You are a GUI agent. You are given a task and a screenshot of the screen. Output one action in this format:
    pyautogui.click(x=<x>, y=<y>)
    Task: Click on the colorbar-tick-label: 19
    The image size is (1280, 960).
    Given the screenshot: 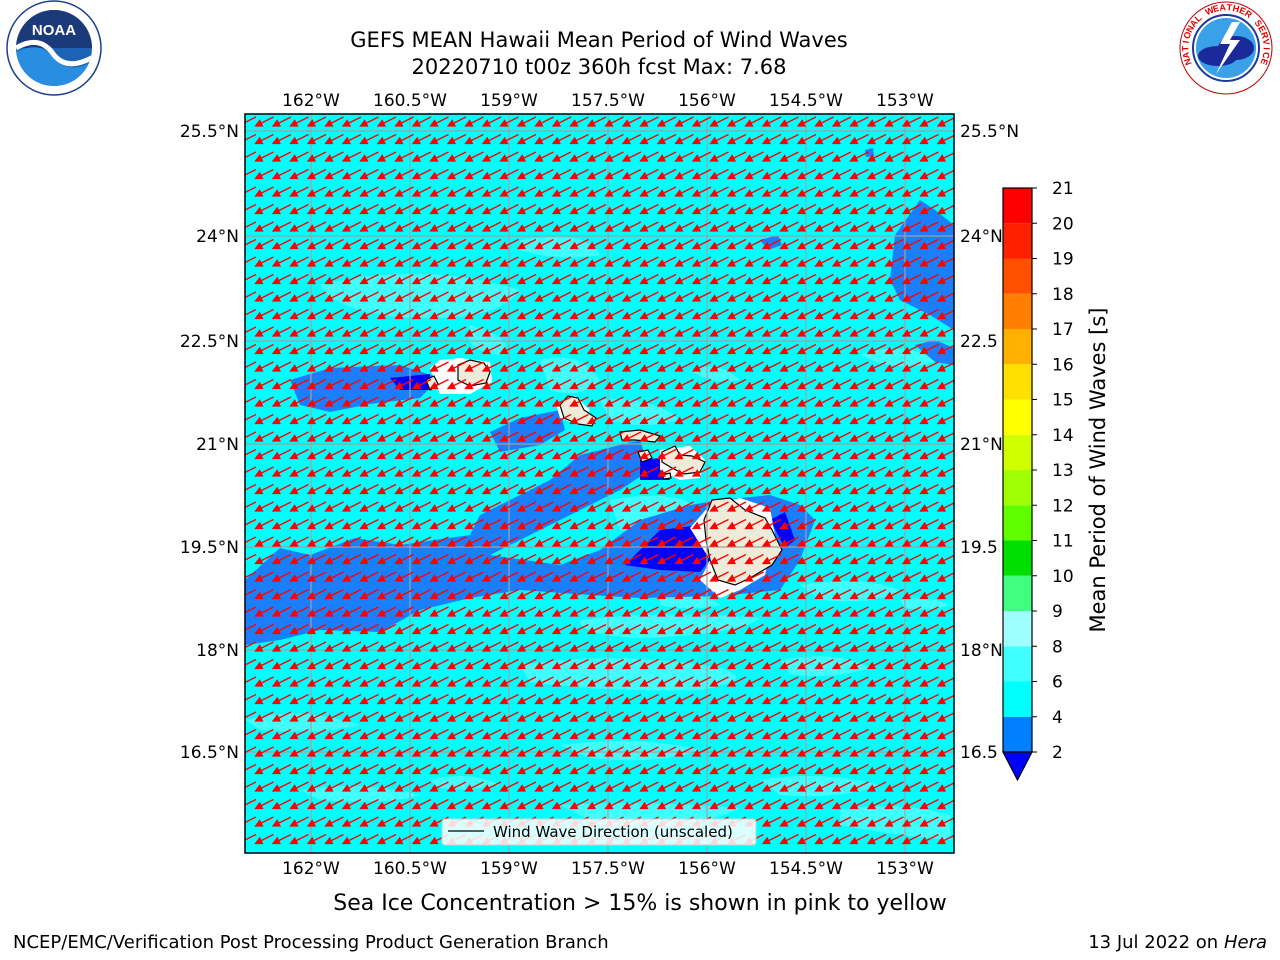 What is the action you would take?
    pyautogui.click(x=1063, y=260)
    